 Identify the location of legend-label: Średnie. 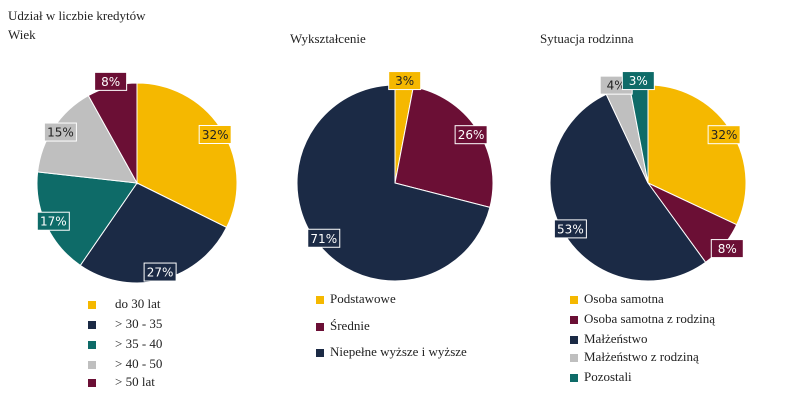
(350, 325).